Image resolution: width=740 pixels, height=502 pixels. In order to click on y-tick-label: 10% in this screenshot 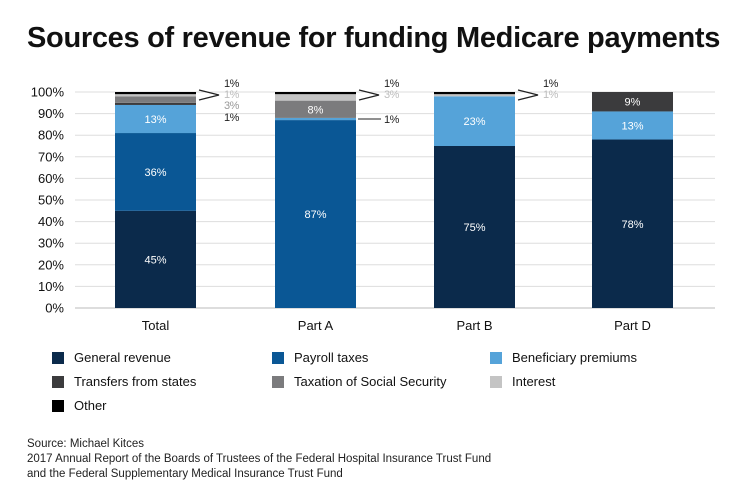, I will do `click(51, 286)`.